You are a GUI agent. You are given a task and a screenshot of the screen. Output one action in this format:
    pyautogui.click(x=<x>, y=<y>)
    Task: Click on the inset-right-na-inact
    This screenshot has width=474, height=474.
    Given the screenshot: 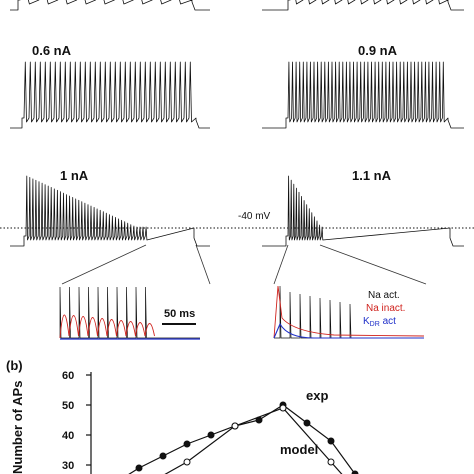 What is the action you would take?
    pyautogui.click(x=349, y=312)
    